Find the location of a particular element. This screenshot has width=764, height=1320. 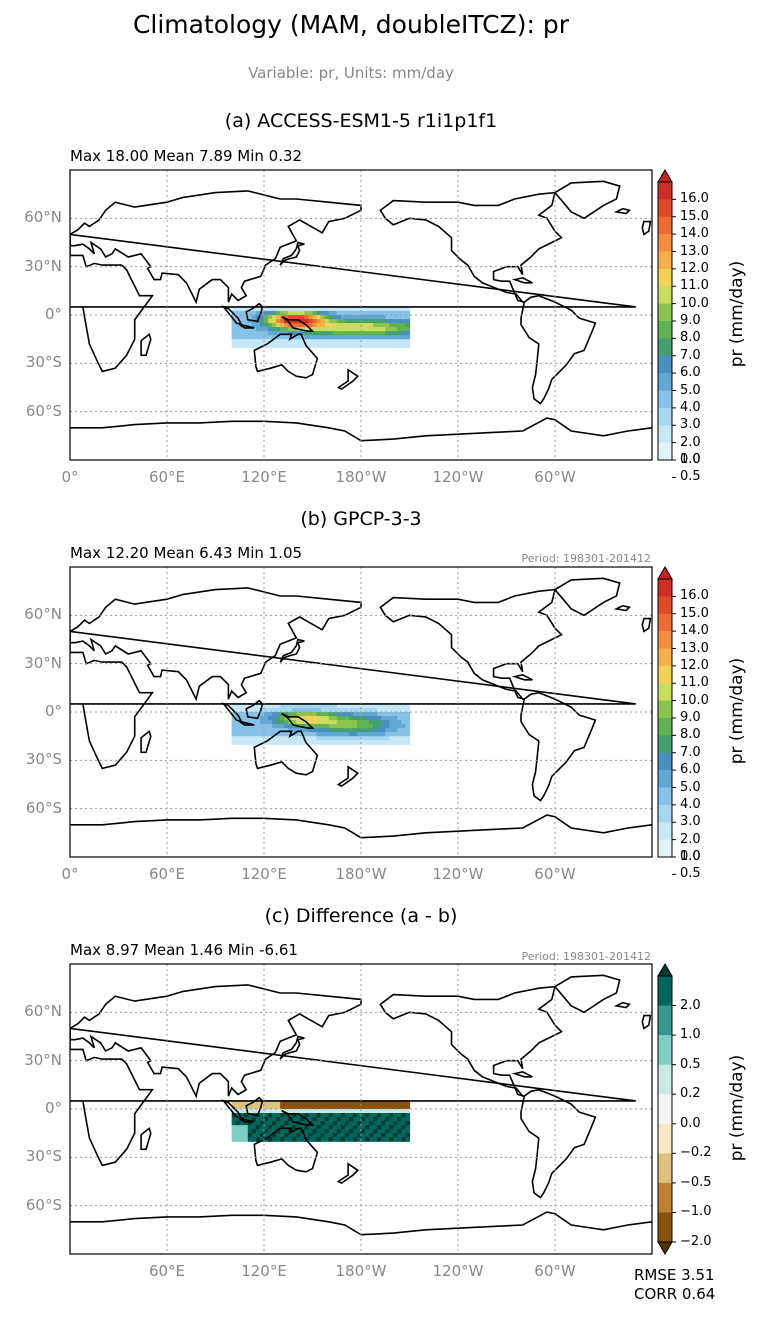

lat-tick-label: 60°N is located at coordinates (43, 217).